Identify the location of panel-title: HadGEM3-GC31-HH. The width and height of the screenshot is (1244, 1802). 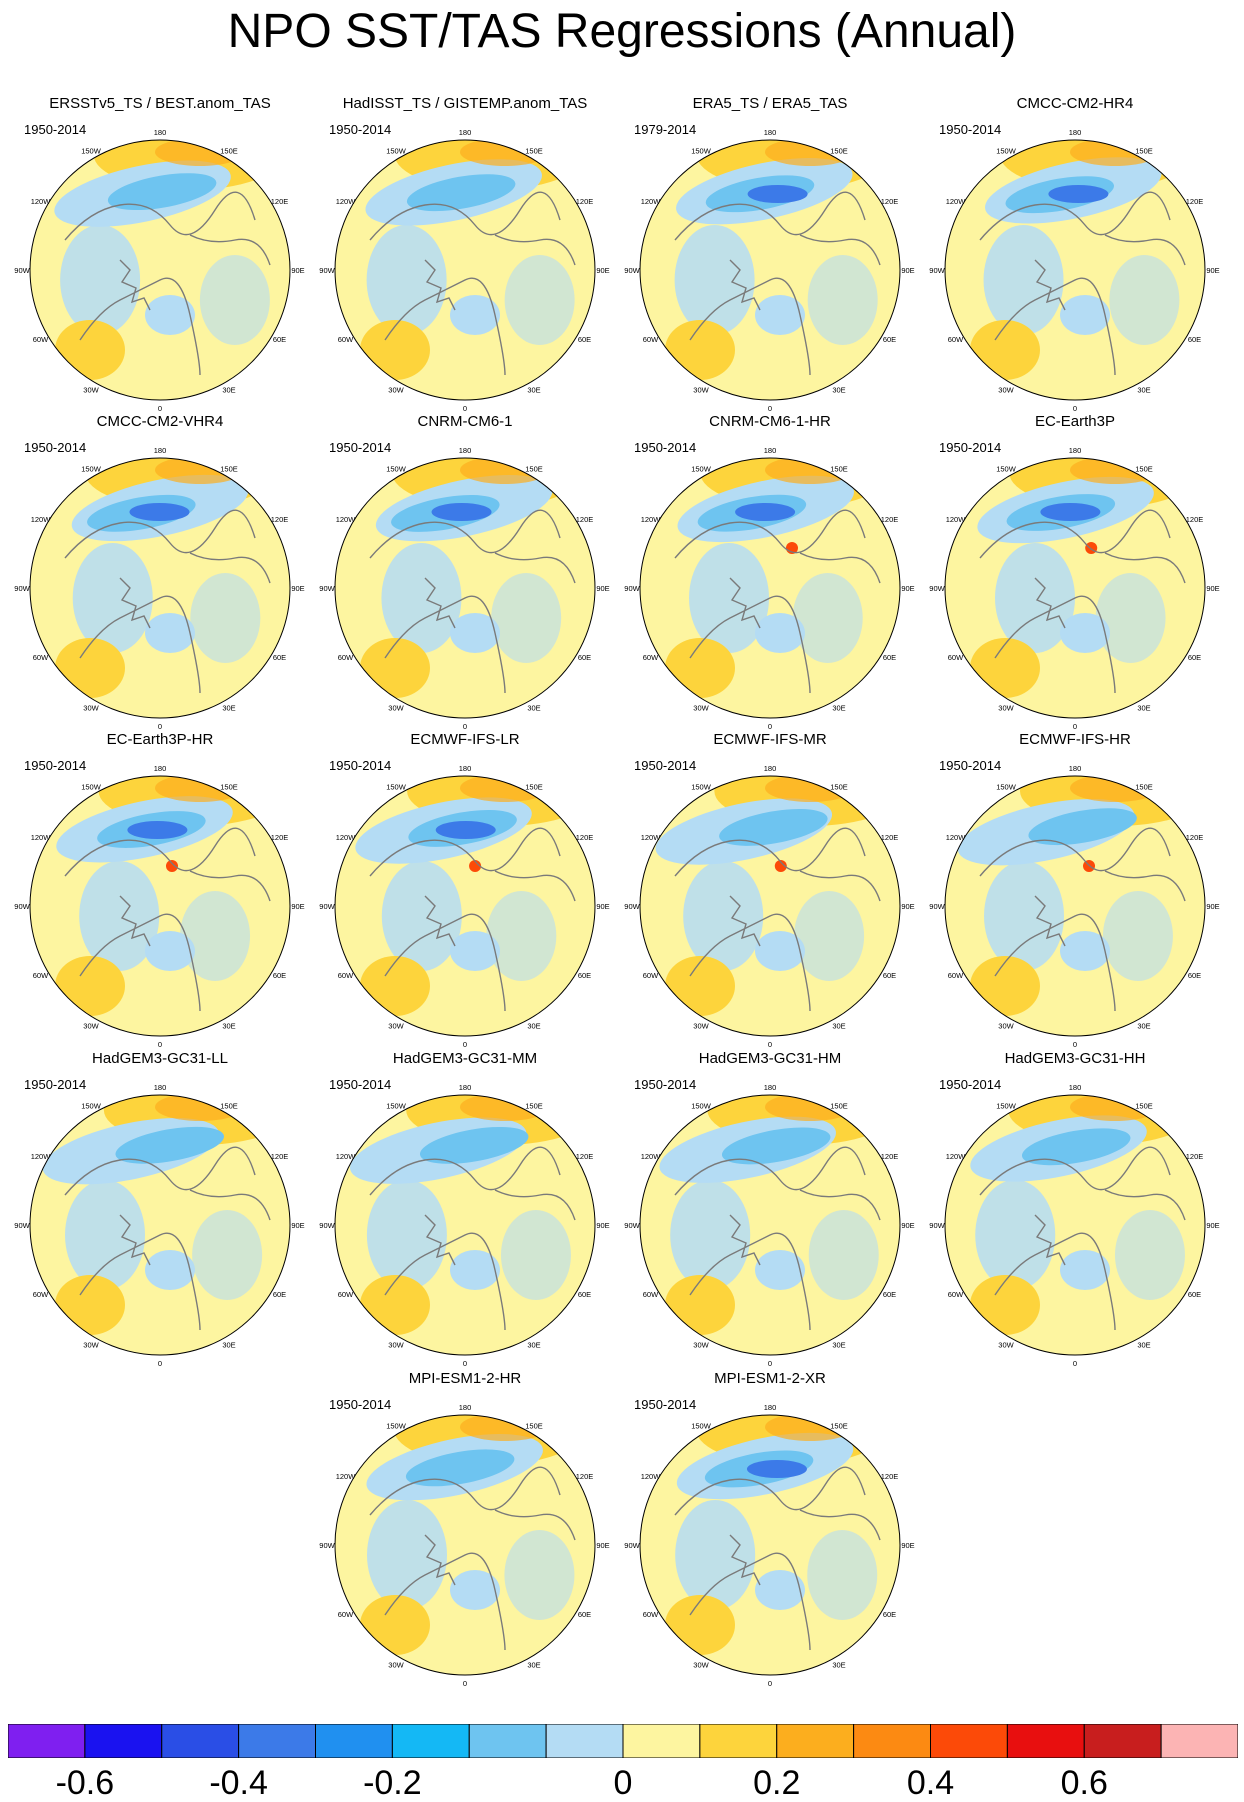
(1075, 1058).